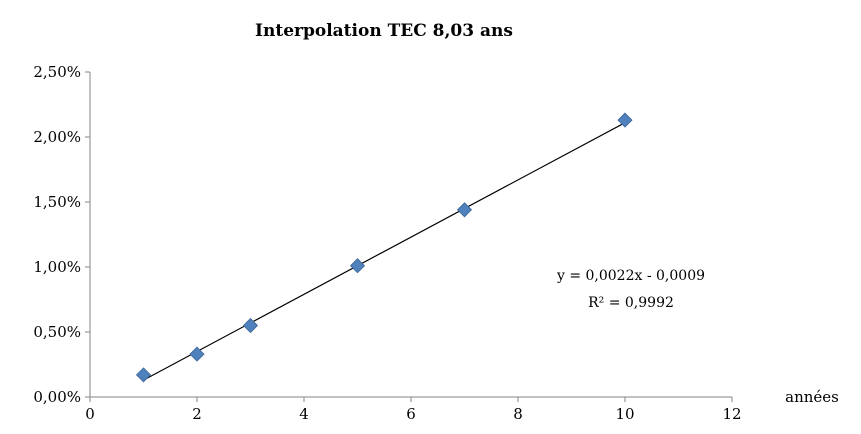  Describe the element at coordinates (57, 202) in the screenshot. I see `y-tick-label: 1,50%` at that location.